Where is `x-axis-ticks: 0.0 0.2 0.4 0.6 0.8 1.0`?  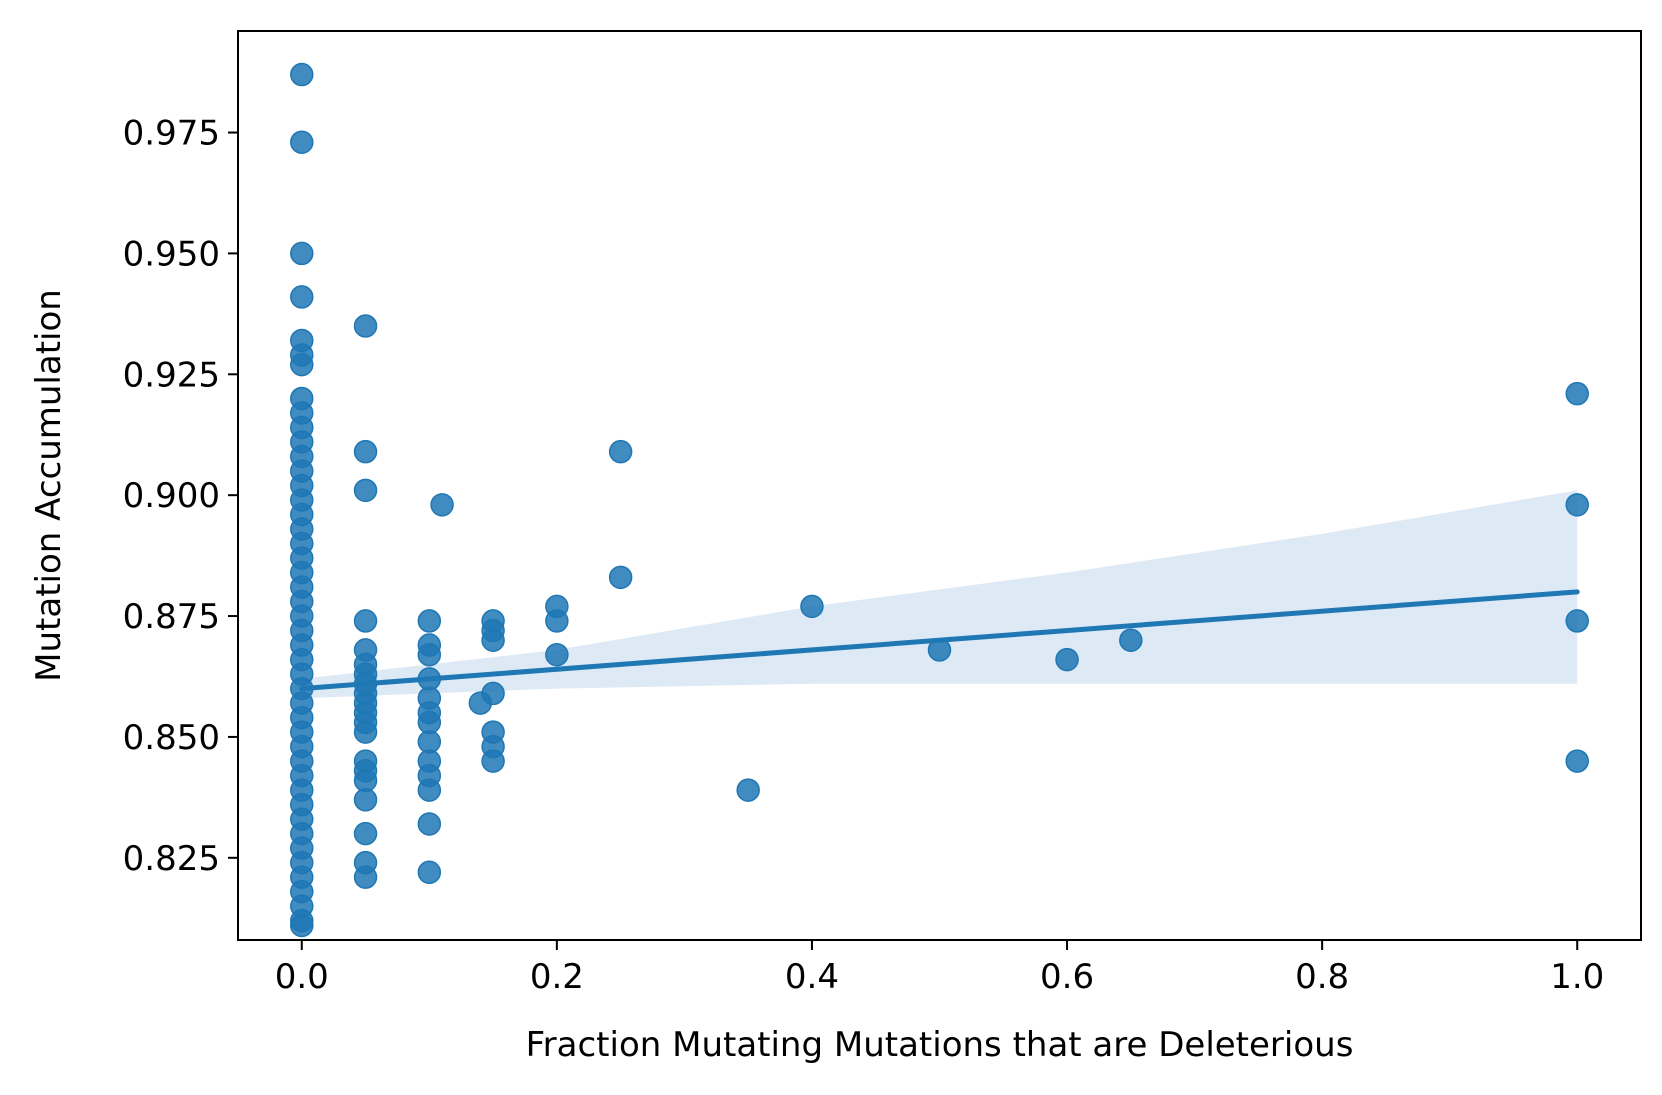
x-axis-ticks: 0.0 0.2 0.4 0.6 0.8 1.0 is located at coordinates (939, 968).